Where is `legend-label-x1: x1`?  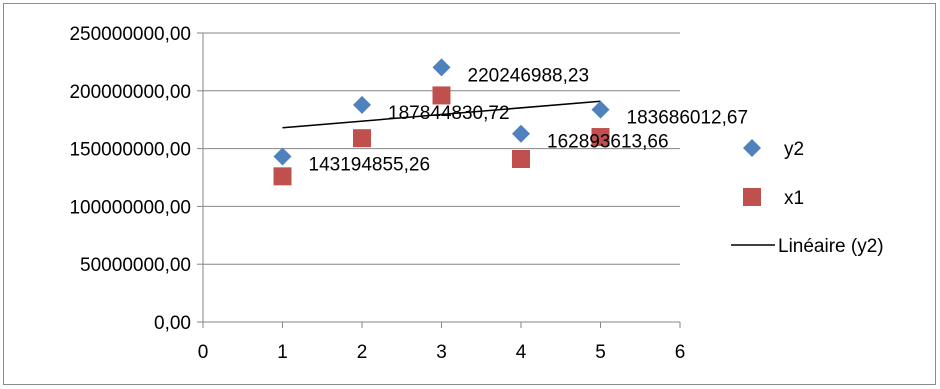
legend-label-x1: x1 is located at coordinates (794, 198).